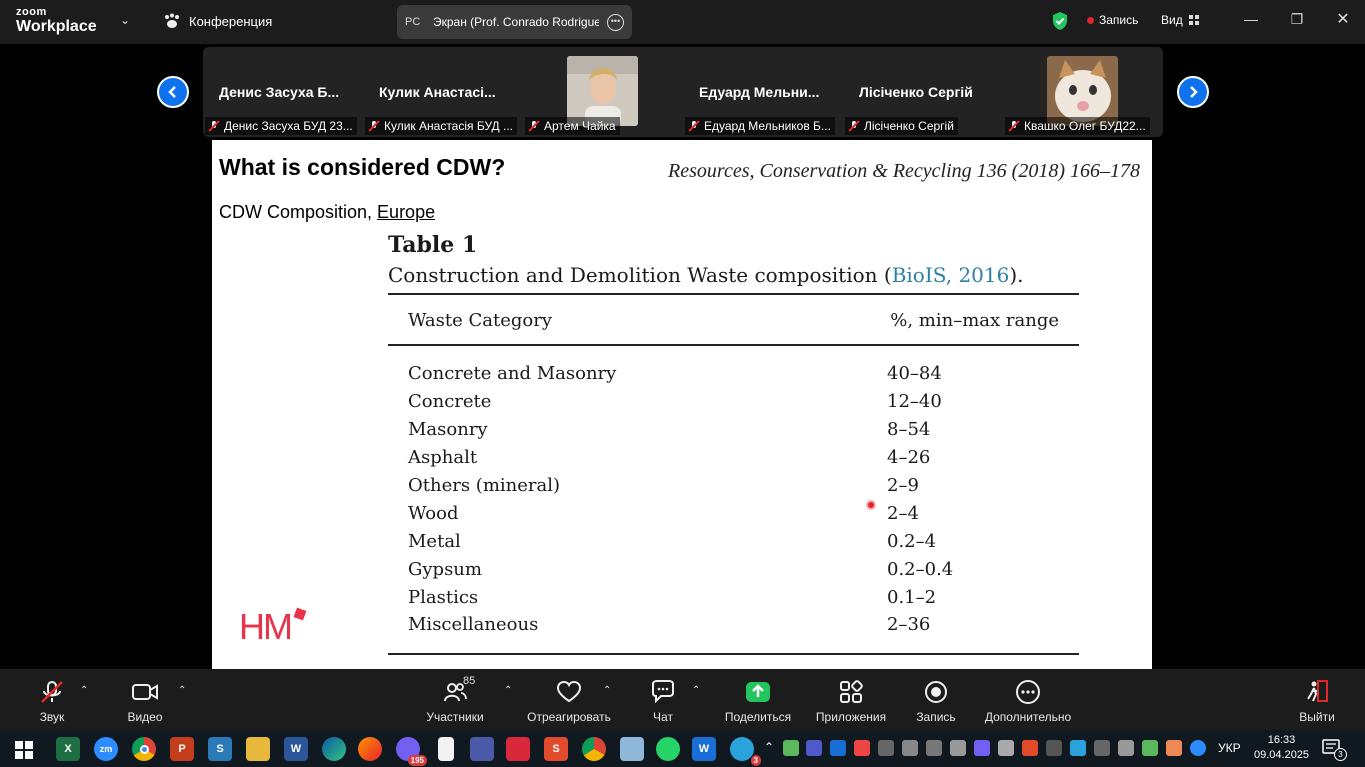  What do you see at coordinates (851, 691) in the screenshot?
I see `apps-icon` at bounding box center [851, 691].